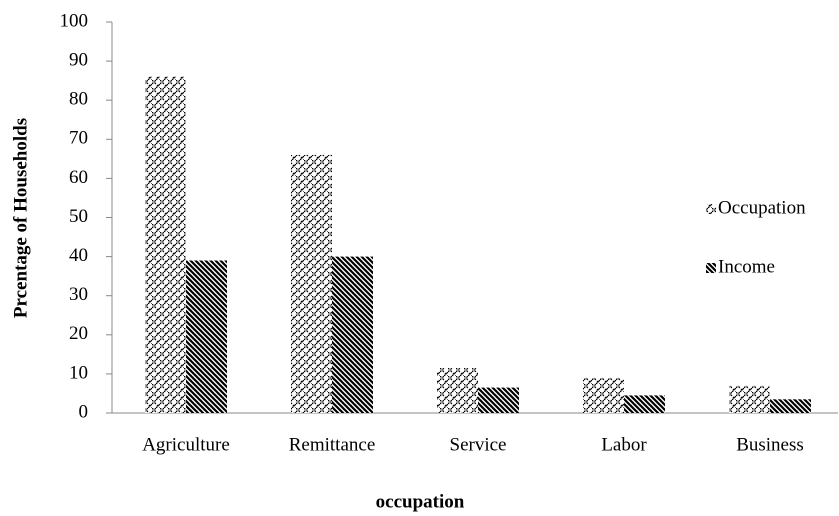  What do you see at coordinates (78, 255) in the screenshot?
I see `y-tick-label: 40` at bounding box center [78, 255].